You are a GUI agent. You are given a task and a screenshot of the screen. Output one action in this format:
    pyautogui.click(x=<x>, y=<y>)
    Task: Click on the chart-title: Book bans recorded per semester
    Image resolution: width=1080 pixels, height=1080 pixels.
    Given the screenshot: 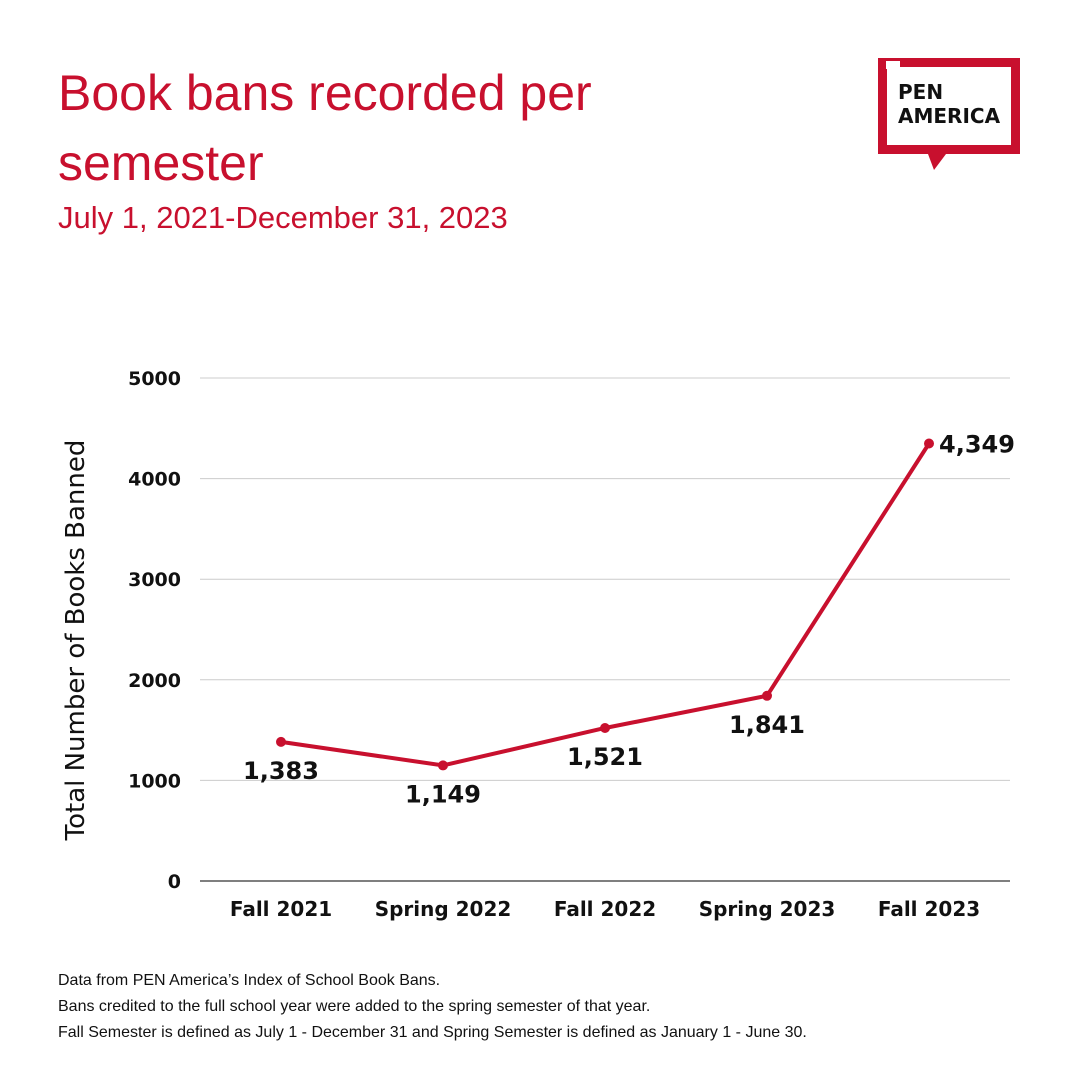 What is the action you would take?
    pyautogui.click(x=325, y=128)
    